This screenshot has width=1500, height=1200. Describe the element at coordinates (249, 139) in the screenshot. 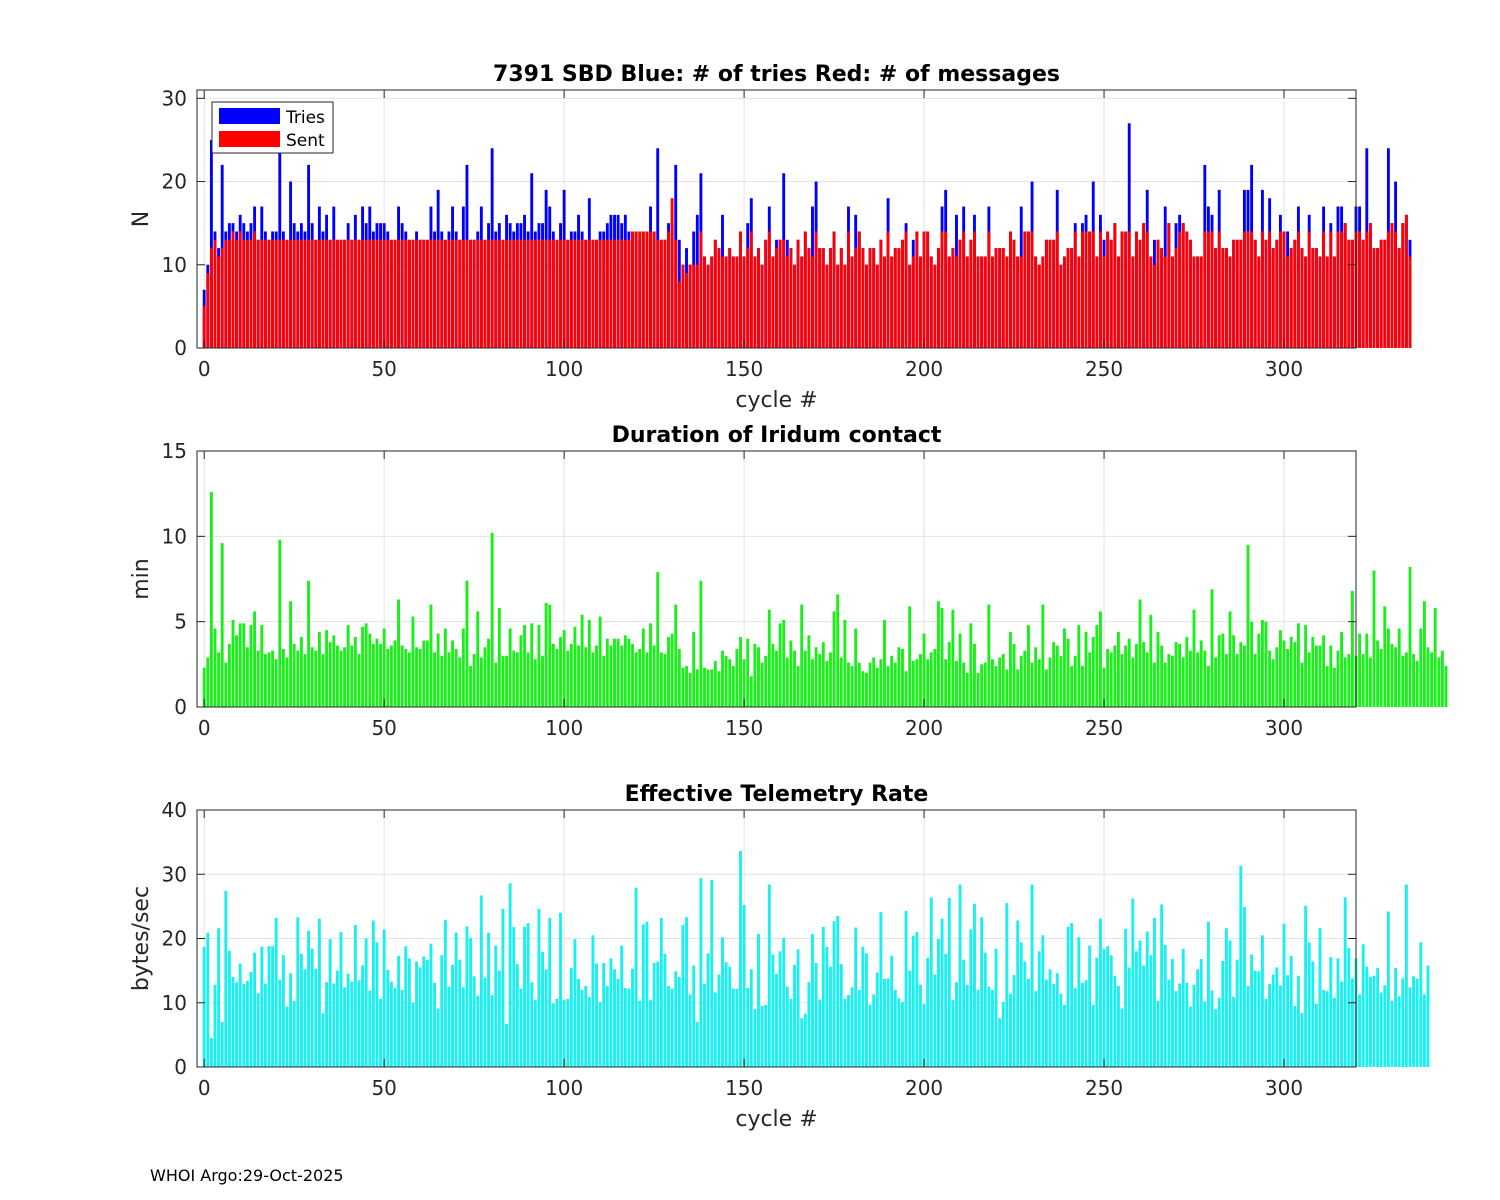

I see `legend-swatch-sent` at that location.